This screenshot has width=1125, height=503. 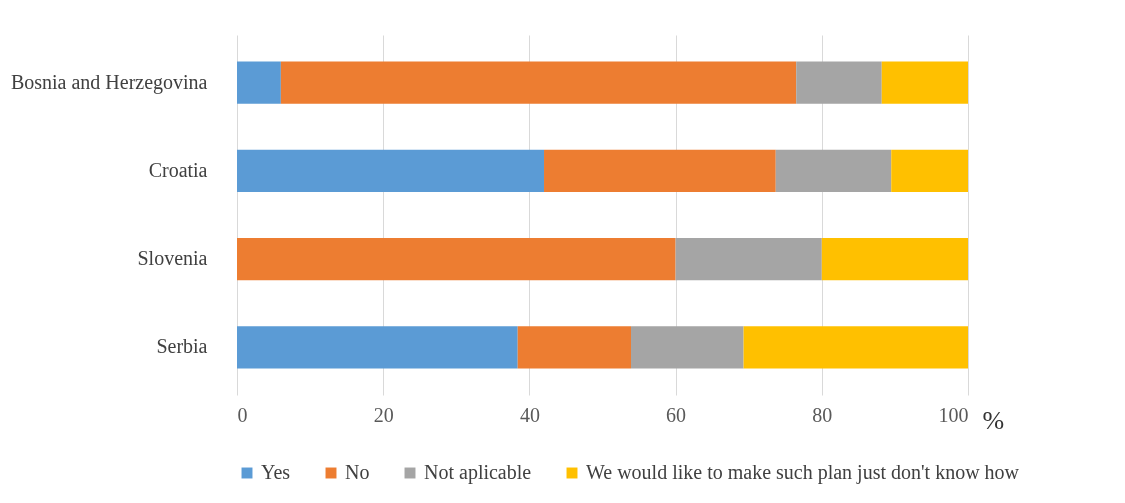 I want to click on x-tick-label: 100, so click(x=953, y=414).